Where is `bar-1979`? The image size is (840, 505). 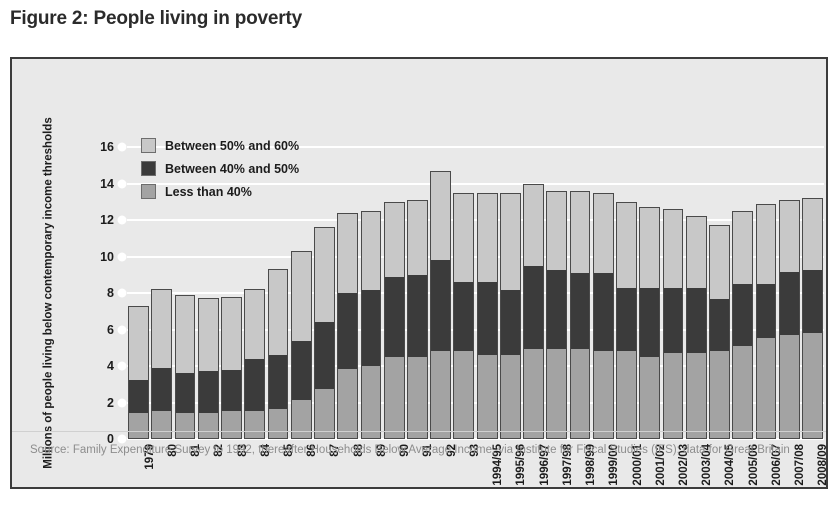 bar-1979 is located at coordinates (139, 372).